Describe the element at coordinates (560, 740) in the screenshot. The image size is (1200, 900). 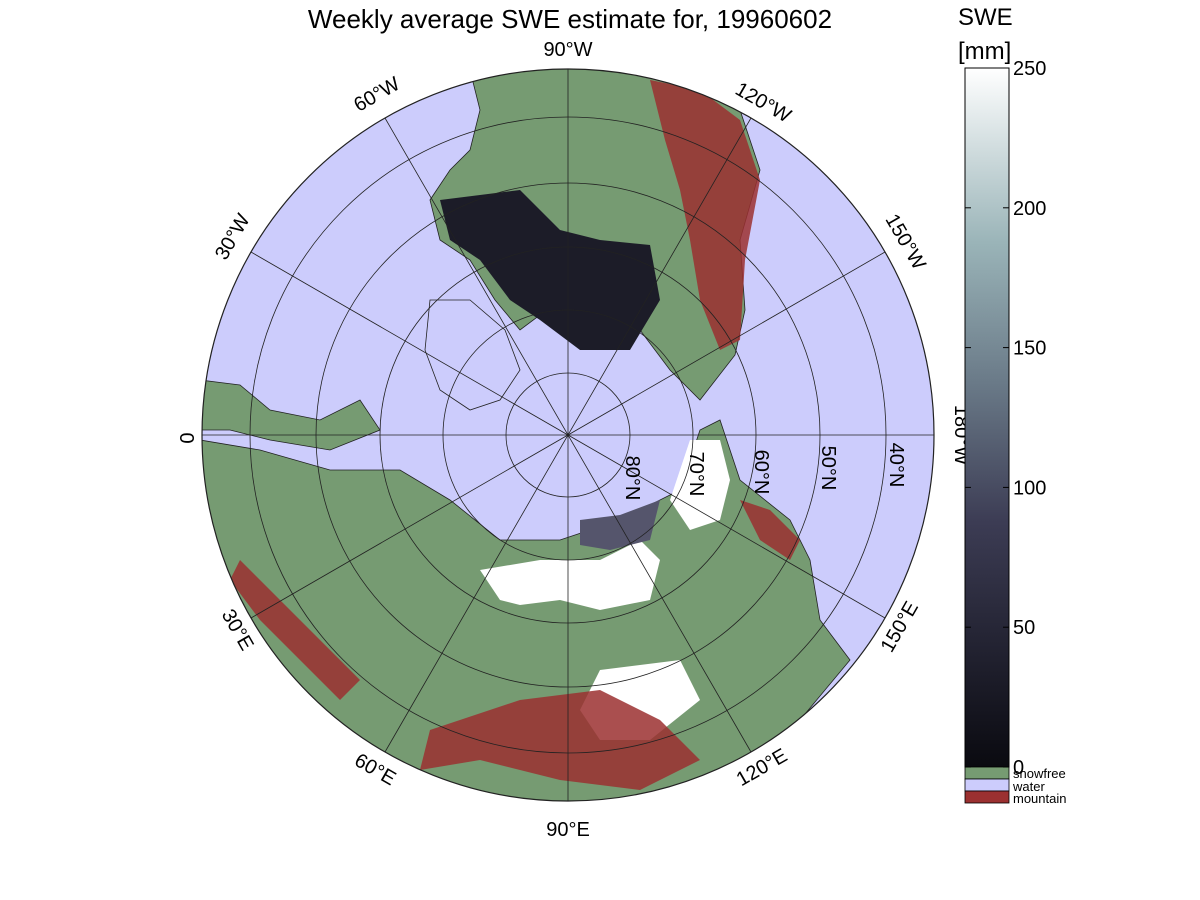
I see `mountain-region-himalaya` at that location.